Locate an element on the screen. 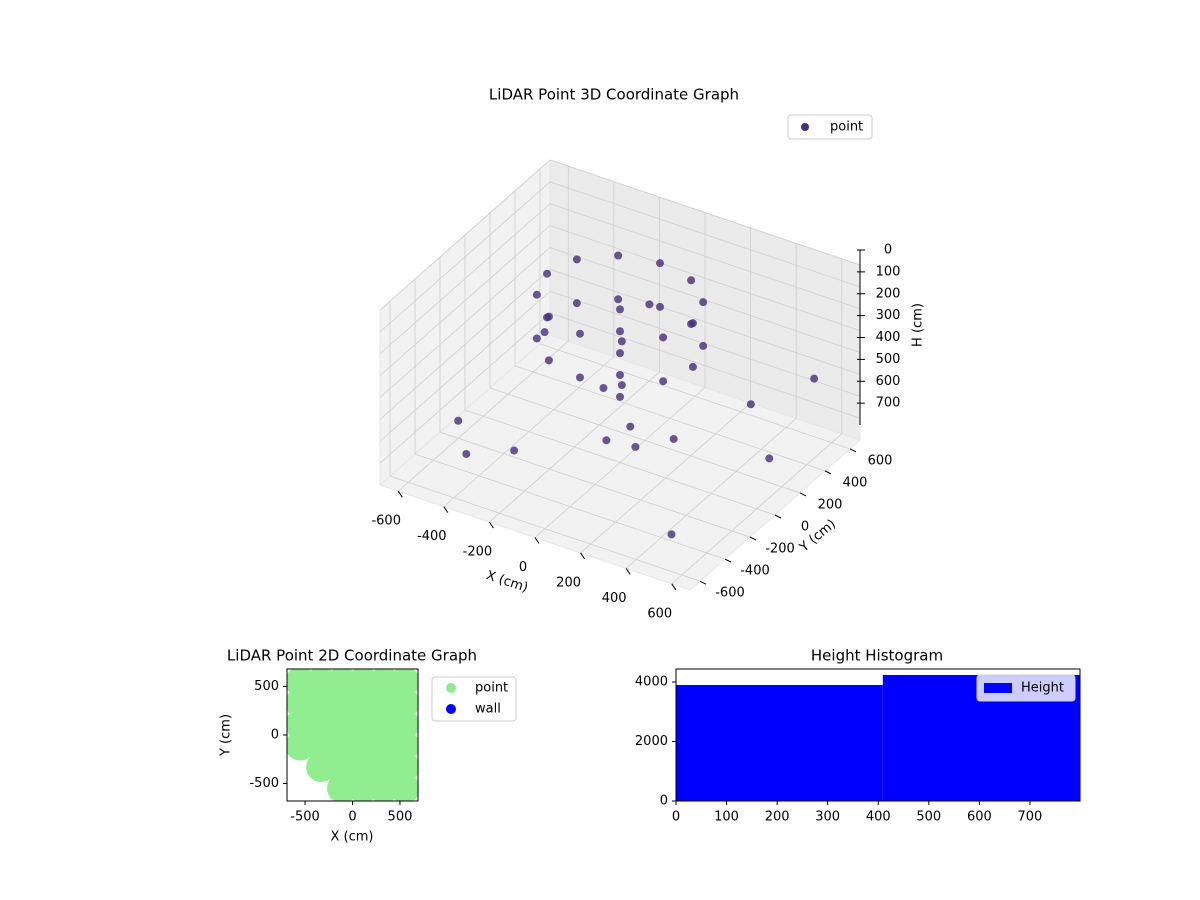  x-tick-label: 700 is located at coordinates (1030, 817).